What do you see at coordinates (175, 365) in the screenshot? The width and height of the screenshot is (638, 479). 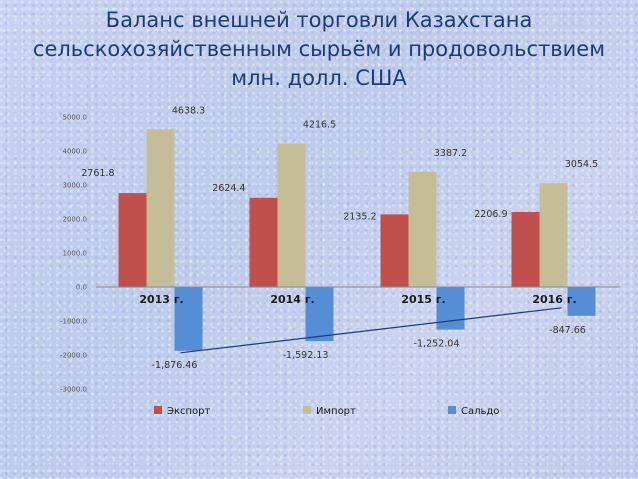 I see `data-label-saldo: -1,876.46` at bounding box center [175, 365].